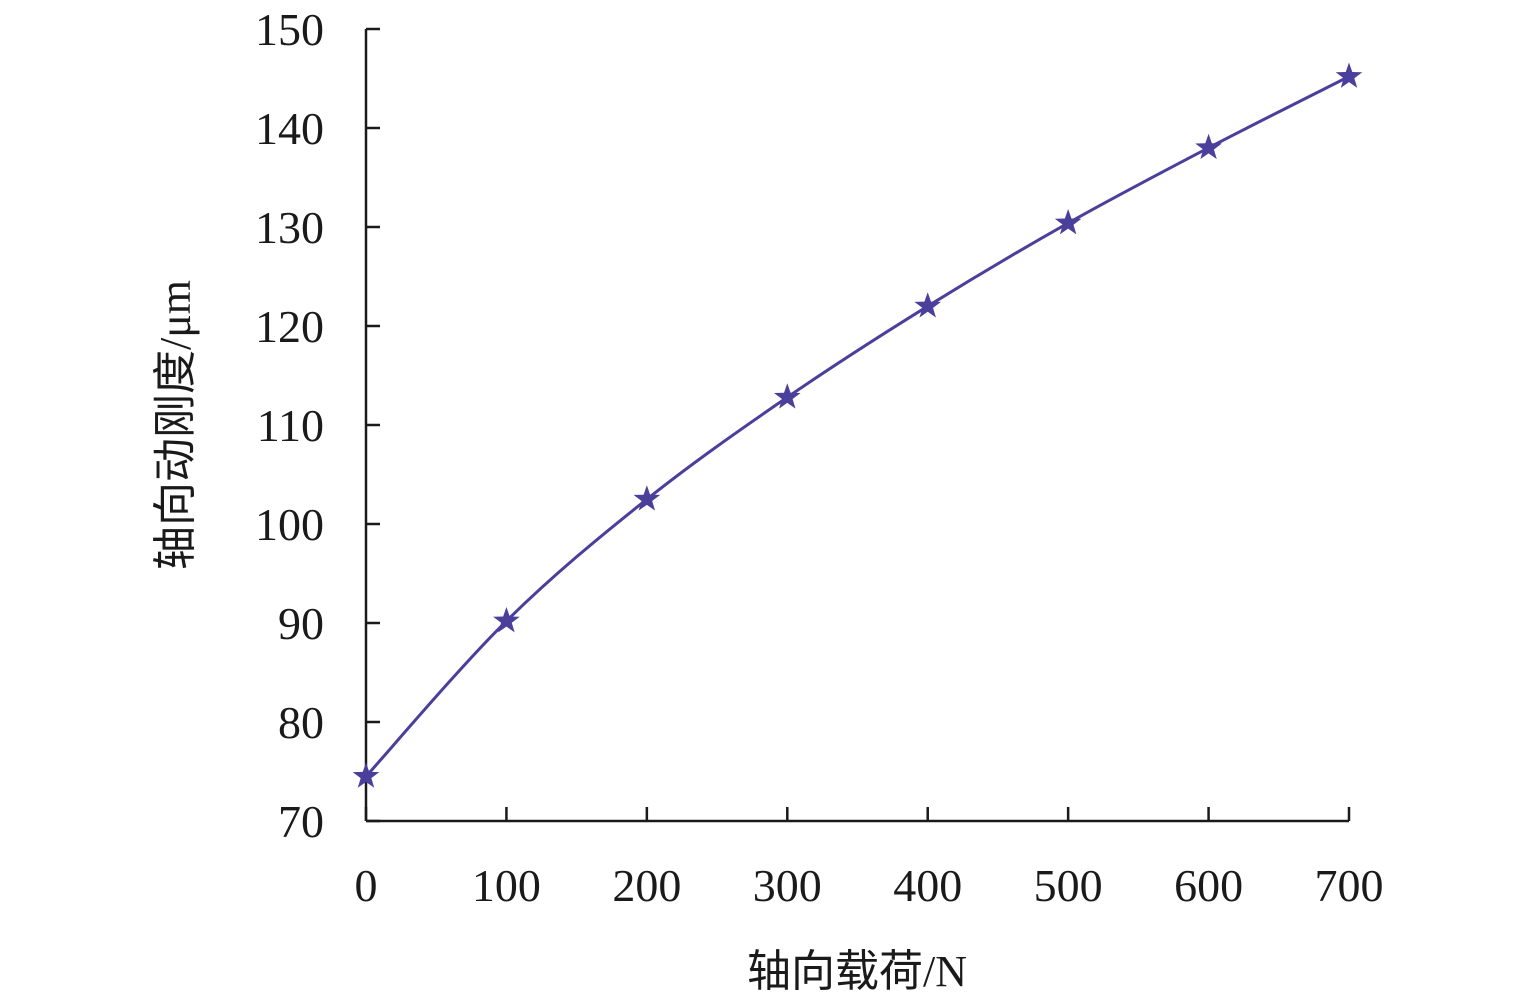  I want to click on y-tick-label: 120, so click(289, 326).